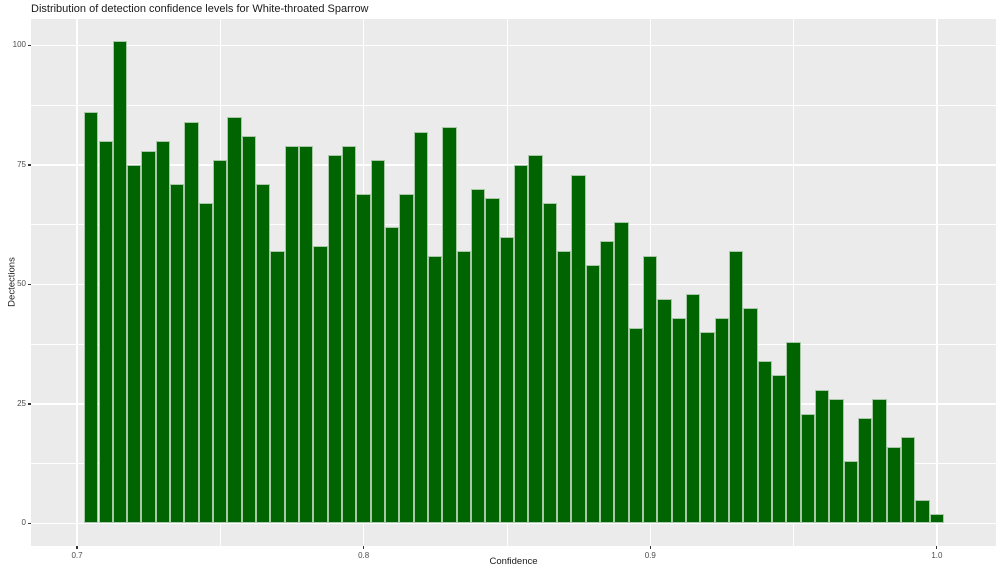 This screenshot has width=1000, height=573. I want to click on y-tick-label: 75, so click(21, 164).